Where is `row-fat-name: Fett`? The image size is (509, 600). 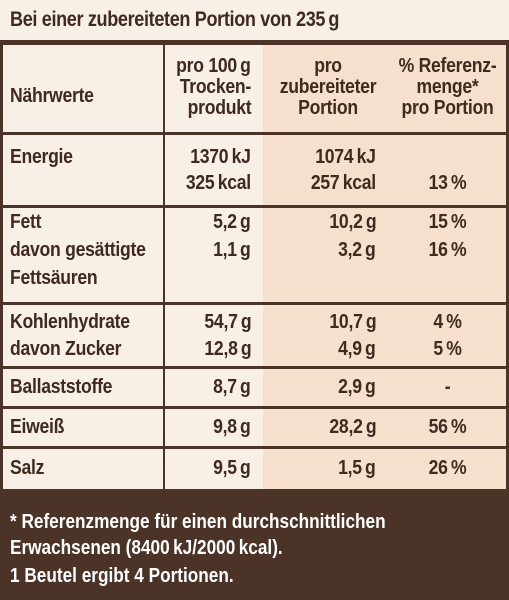
row-fat-name: Fett is located at coordinates (26, 222).